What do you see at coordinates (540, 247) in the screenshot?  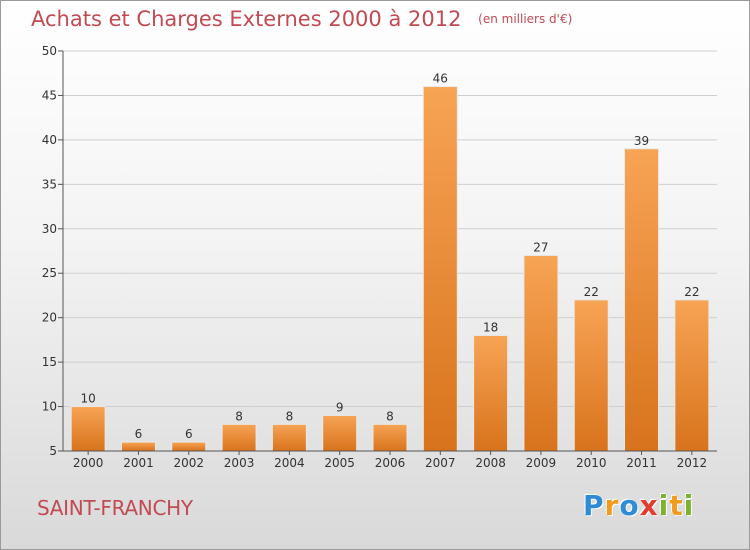 I see `data-label: 27` at bounding box center [540, 247].